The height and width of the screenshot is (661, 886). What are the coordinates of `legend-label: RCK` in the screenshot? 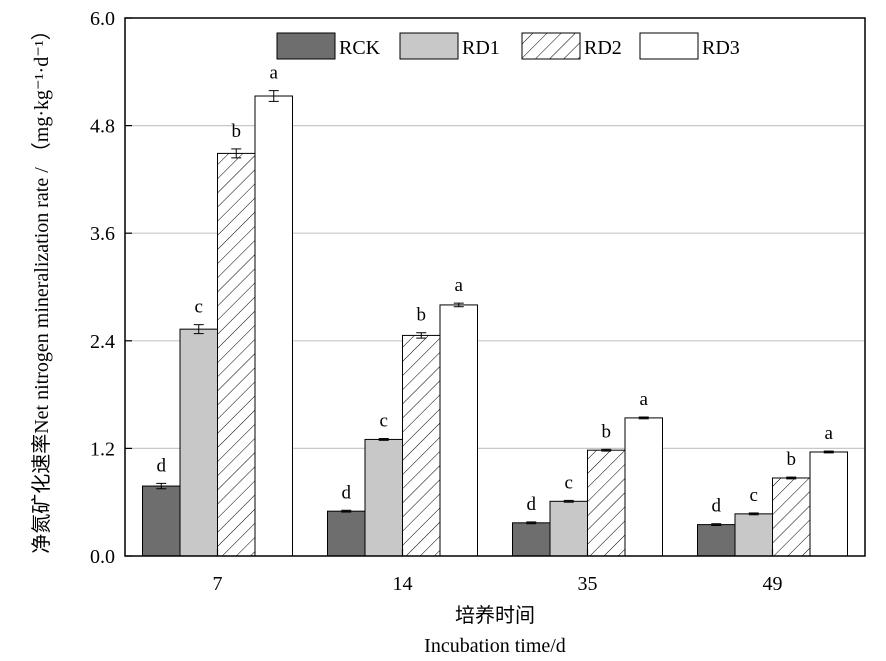 It's located at (360, 48).